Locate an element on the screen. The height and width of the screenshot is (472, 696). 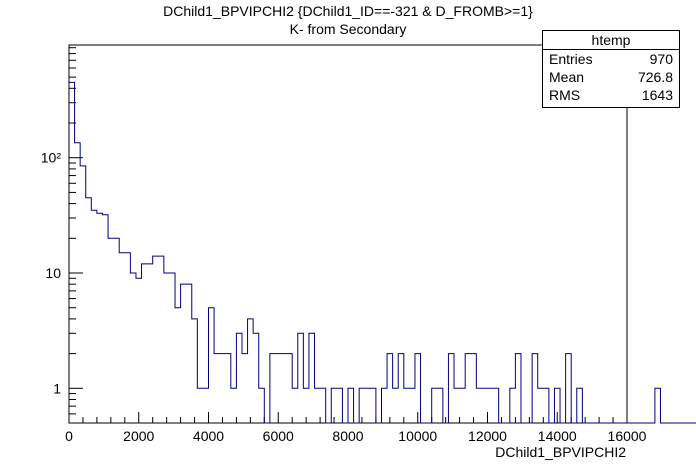
x-ticks is located at coordinates (348, 417).